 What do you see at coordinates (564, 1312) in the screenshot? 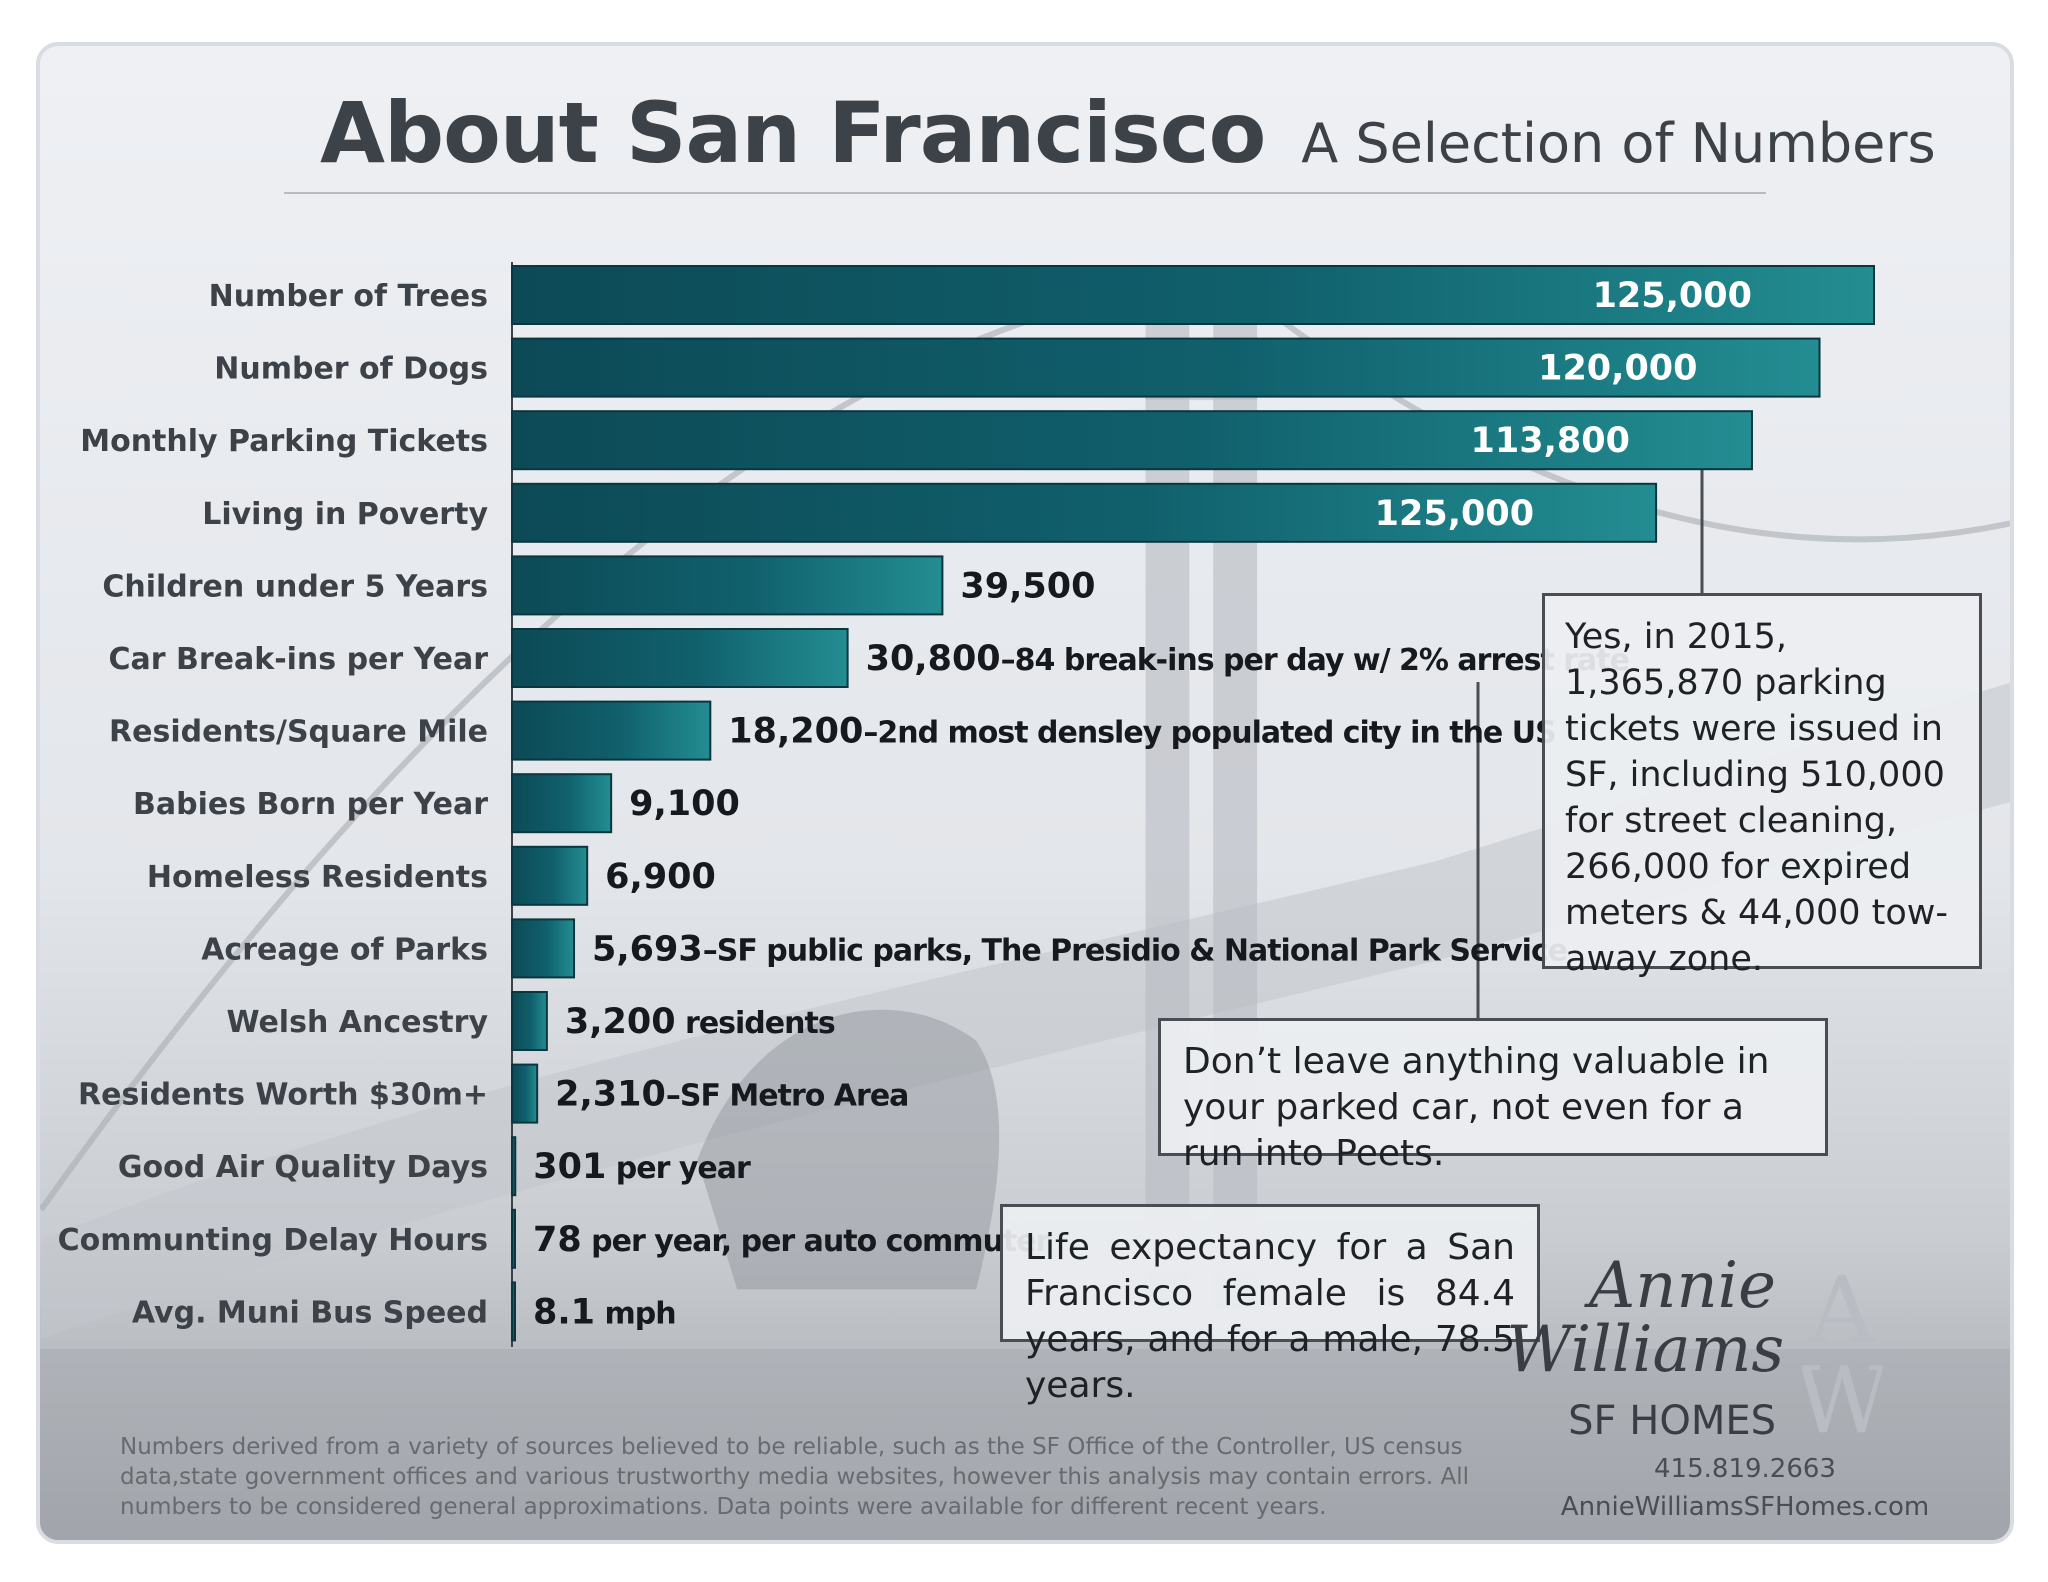
I see `value-number: 8.1` at bounding box center [564, 1312].